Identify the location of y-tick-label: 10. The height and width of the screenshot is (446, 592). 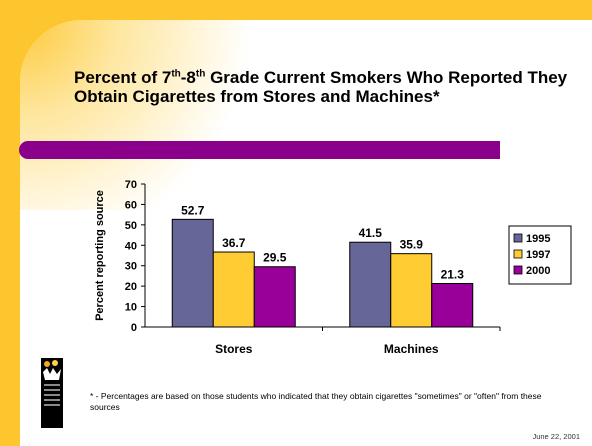
(131, 308).